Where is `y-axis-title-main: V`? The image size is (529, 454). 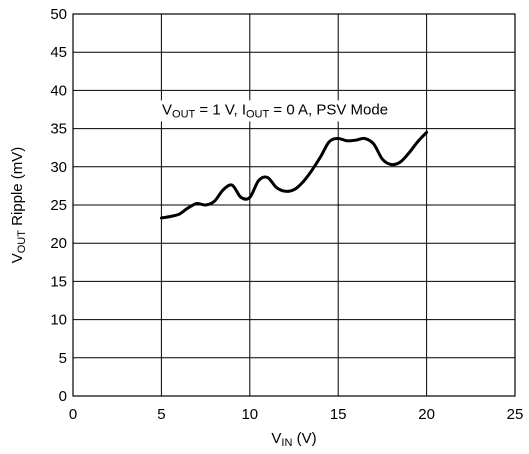
y-axis-title-main: V is located at coordinates (17, 258).